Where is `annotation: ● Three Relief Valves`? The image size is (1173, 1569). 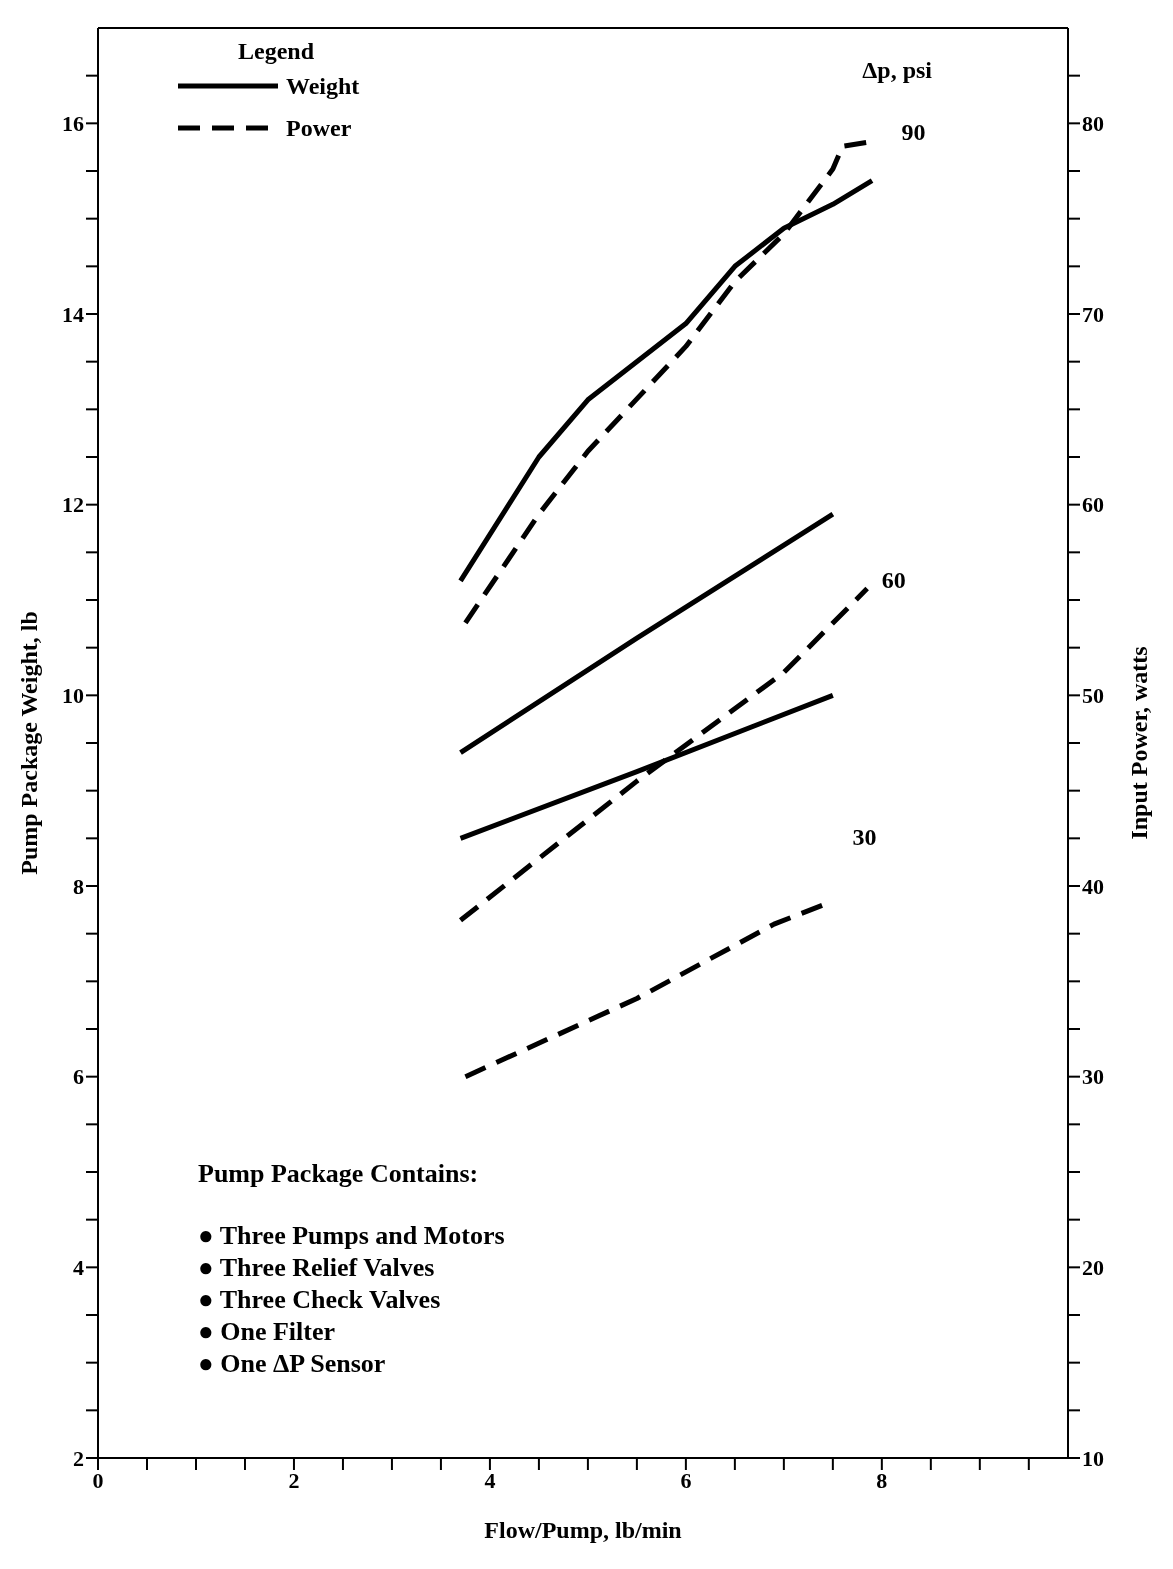
annotation: ● Three Relief Valves is located at coordinates (317, 1268).